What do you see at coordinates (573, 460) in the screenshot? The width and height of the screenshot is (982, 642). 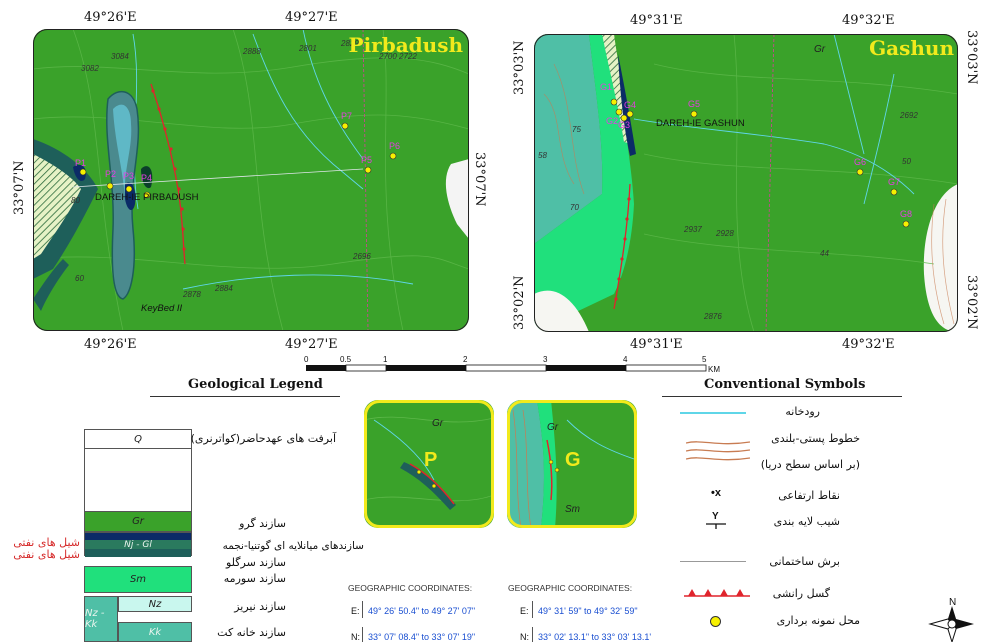 I see `inset-g-letter: G` at bounding box center [573, 460].